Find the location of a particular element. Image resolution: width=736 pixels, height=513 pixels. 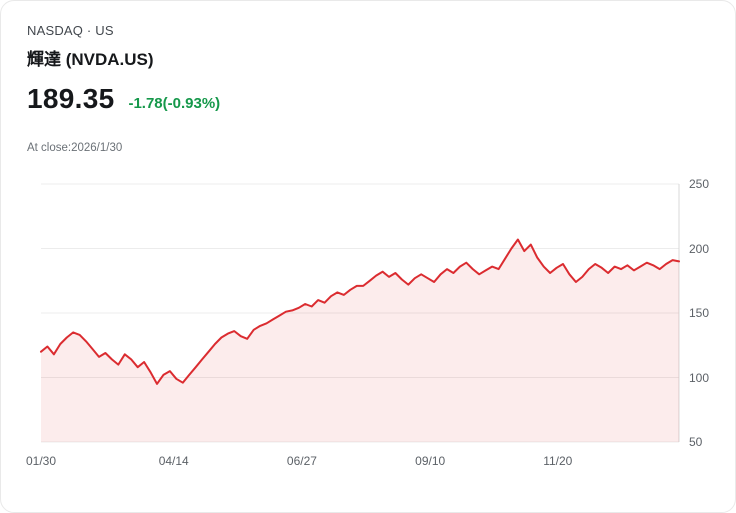

x-tick-label: 01/30 is located at coordinates (41, 461).